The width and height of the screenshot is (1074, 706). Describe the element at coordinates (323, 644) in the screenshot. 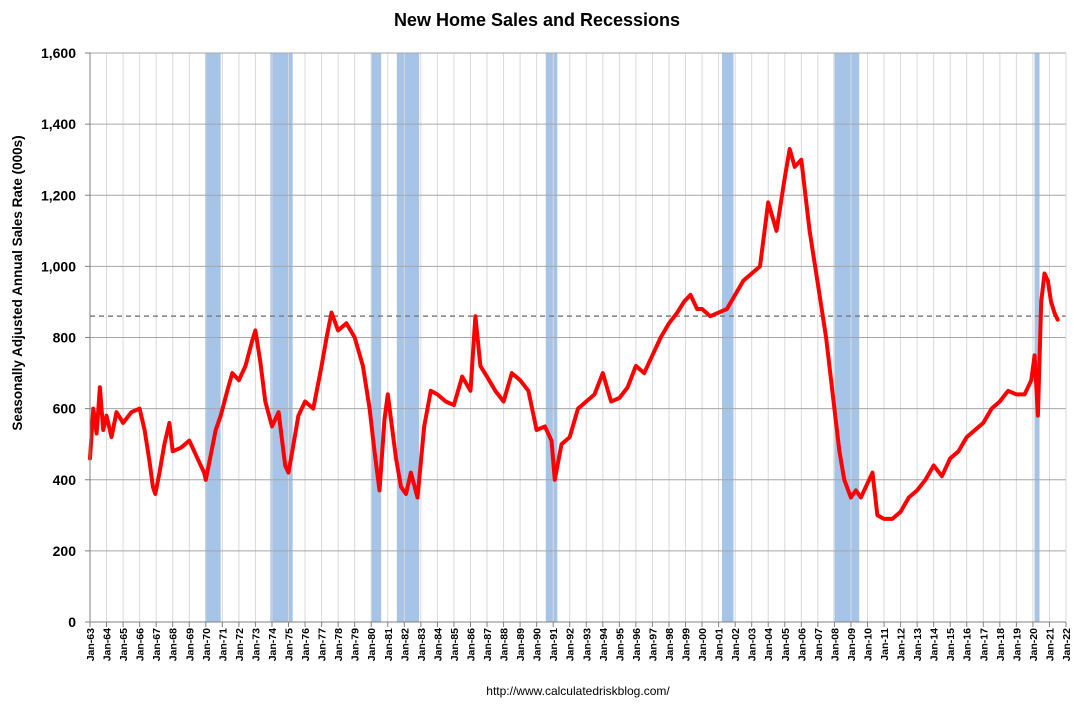

I see `x-tick-label: Jan-77` at that location.